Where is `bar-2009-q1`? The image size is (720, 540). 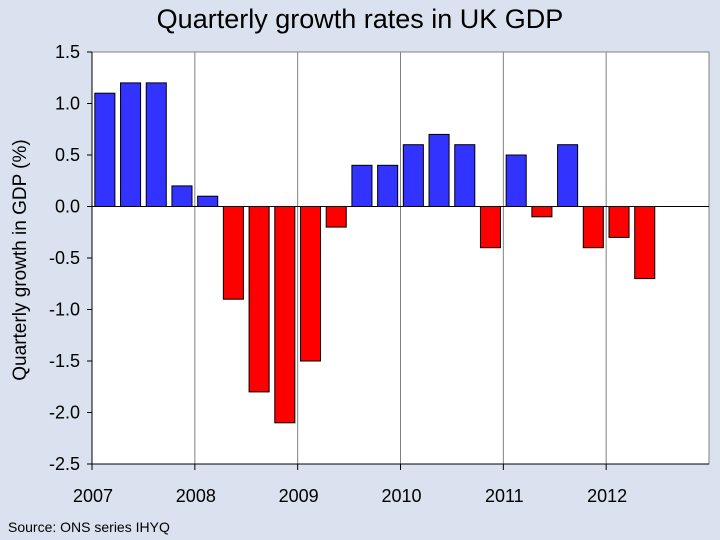
bar-2009-q1 is located at coordinates (310, 284).